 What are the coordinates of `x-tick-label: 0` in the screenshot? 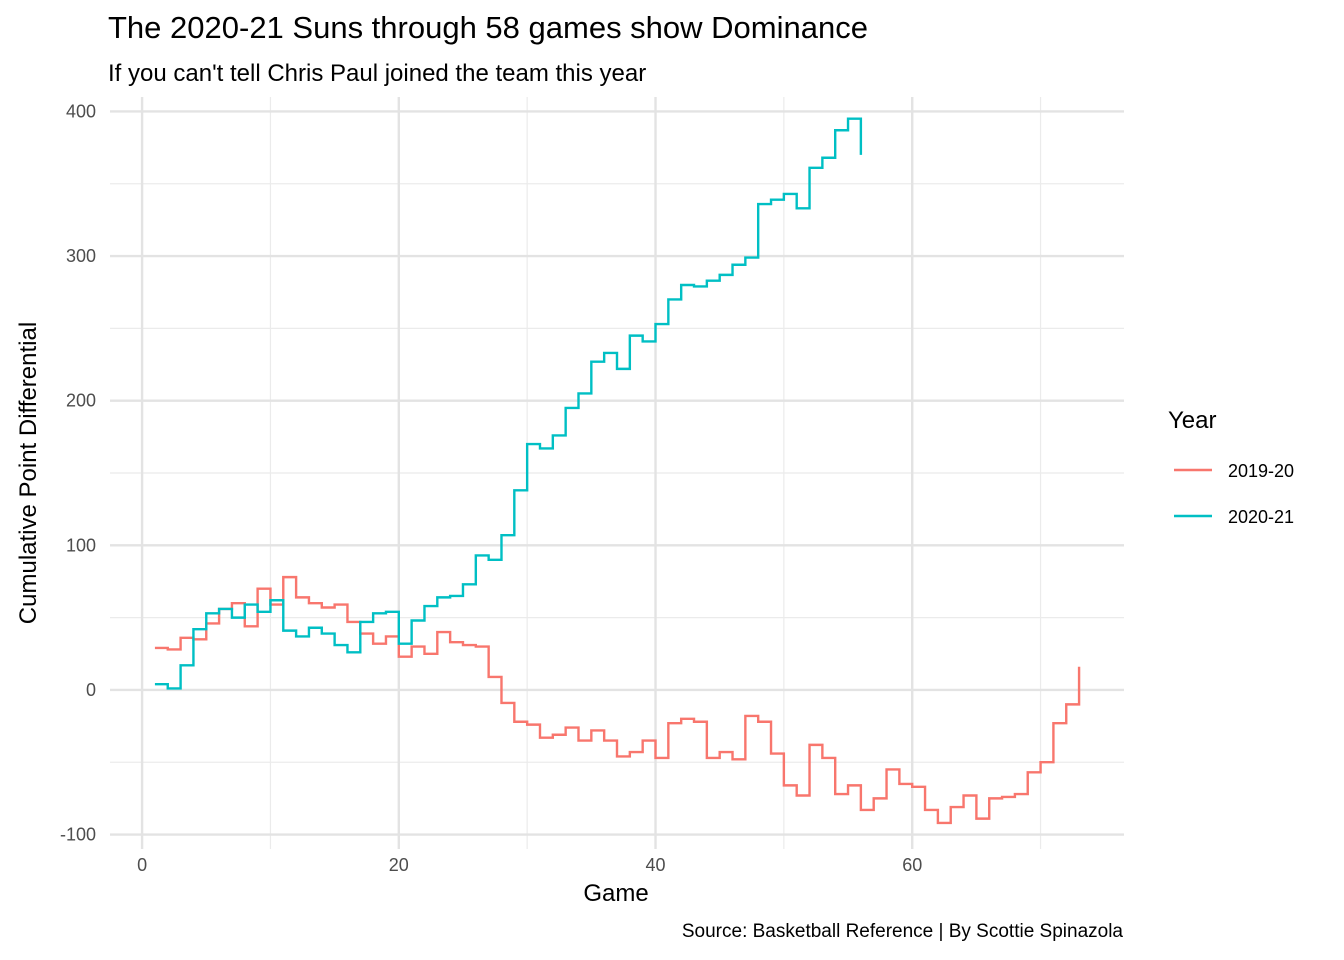 It's located at (142, 865).